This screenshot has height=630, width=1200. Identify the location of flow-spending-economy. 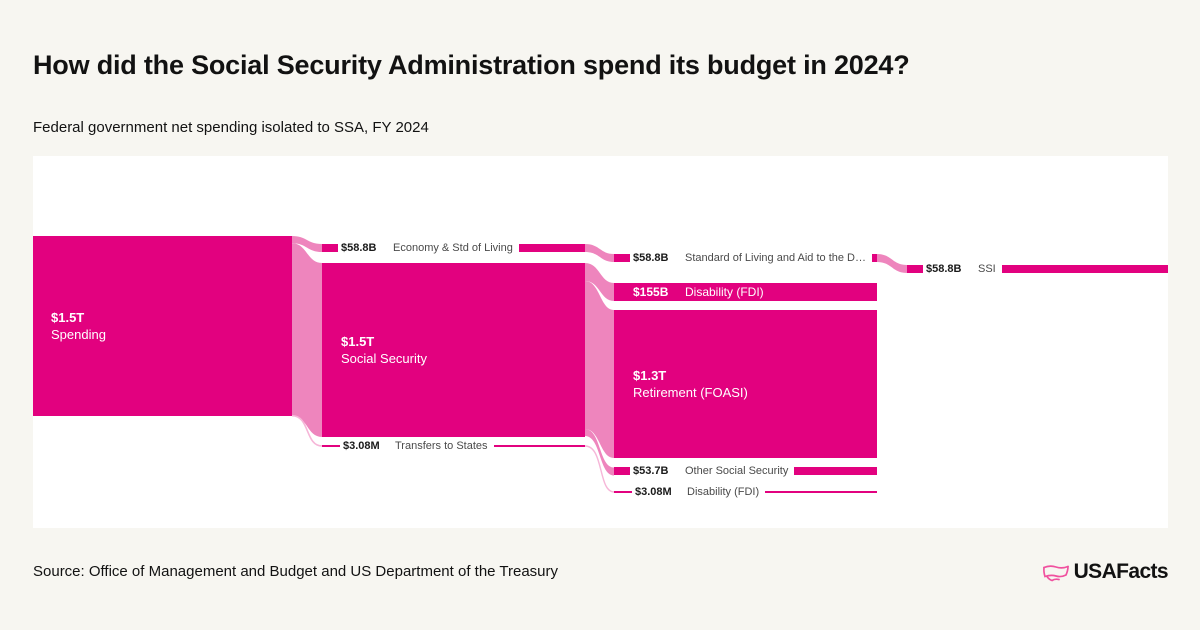
(307, 244).